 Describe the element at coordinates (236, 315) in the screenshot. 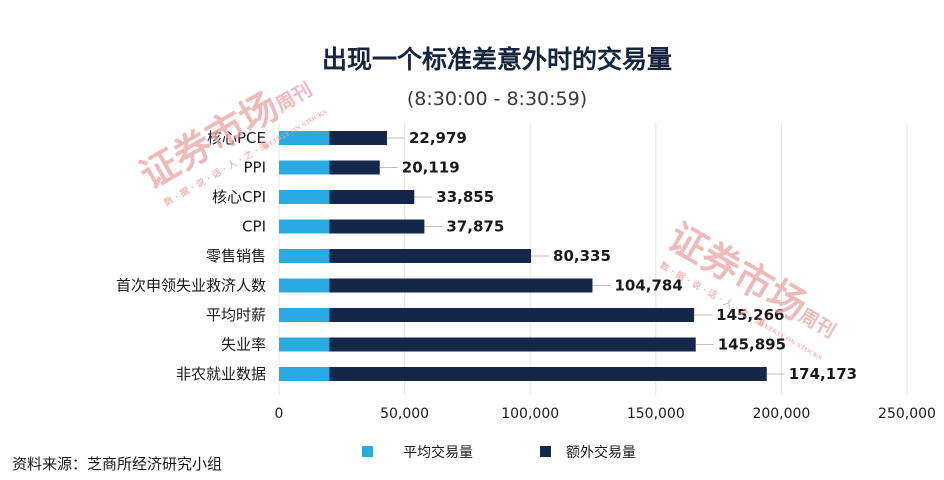

I see `category-label: 平均时薪` at that location.